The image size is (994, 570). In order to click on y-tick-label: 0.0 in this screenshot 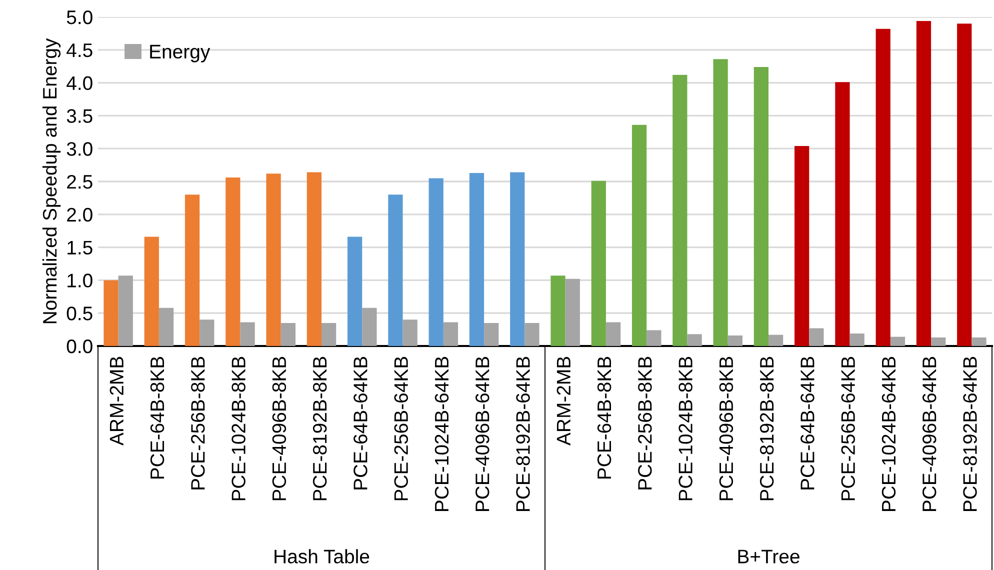, I will do `click(79, 346)`.